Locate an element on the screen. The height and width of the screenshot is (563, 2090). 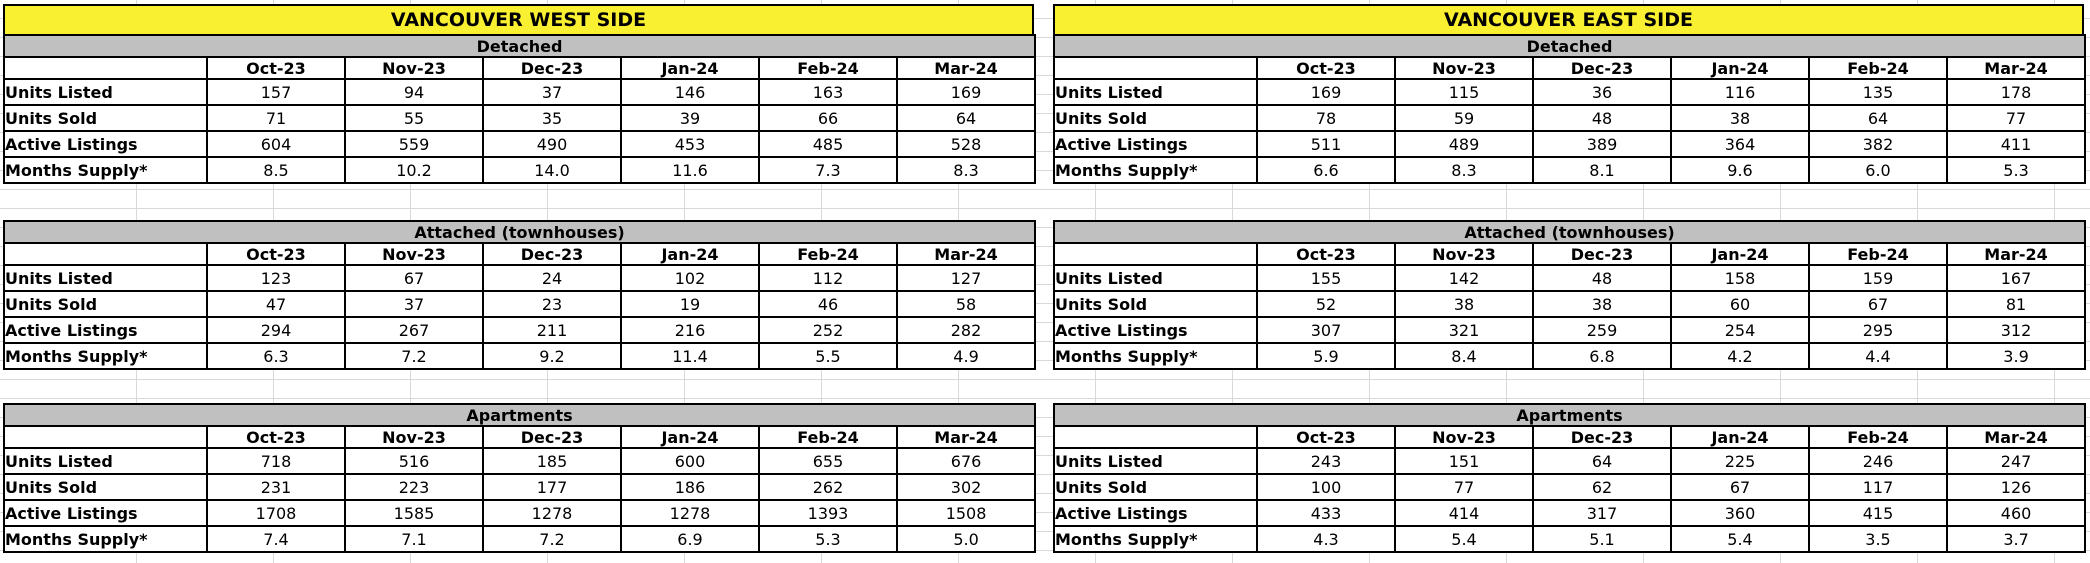
value-cell: 169 is located at coordinates (1326, 92).